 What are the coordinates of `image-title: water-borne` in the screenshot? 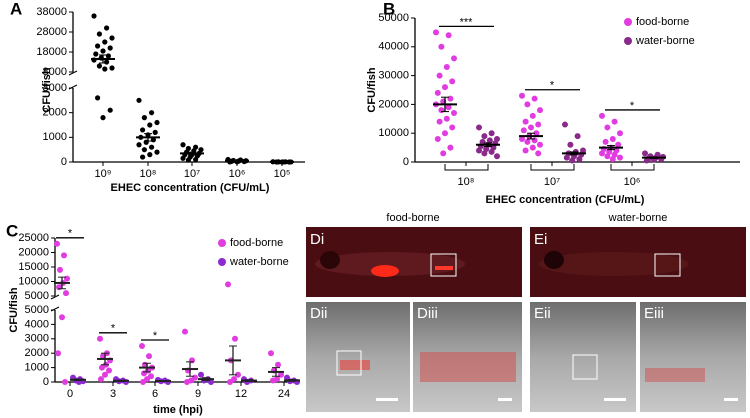 It's located at (638, 218).